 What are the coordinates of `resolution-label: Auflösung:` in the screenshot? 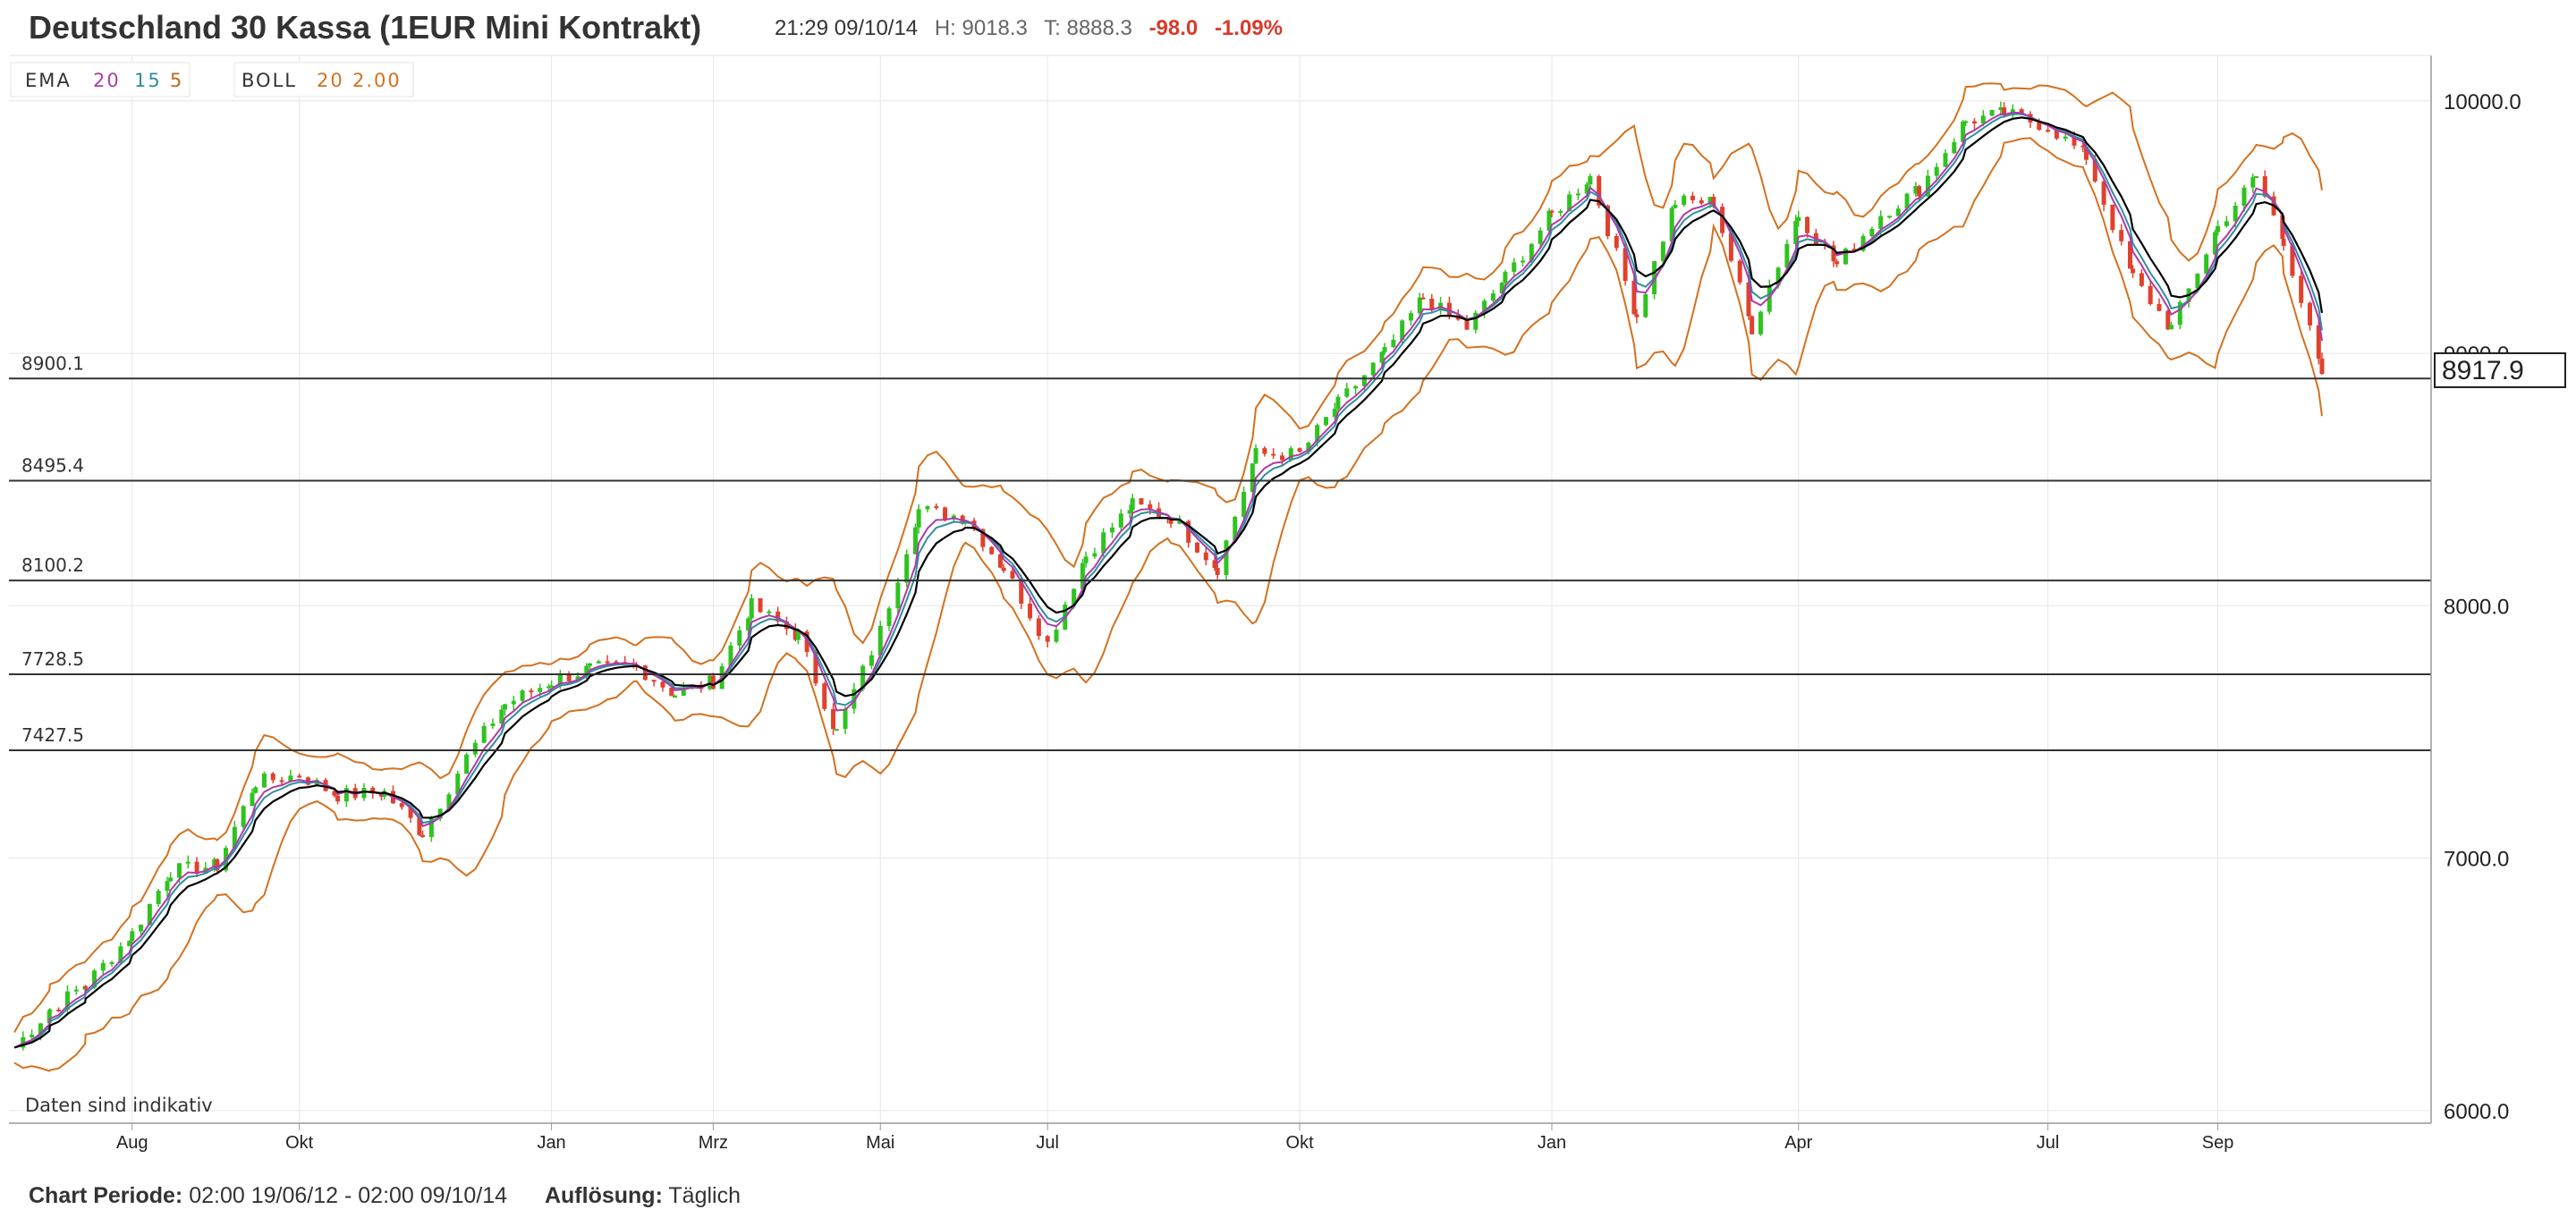 It's located at (603, 1195).